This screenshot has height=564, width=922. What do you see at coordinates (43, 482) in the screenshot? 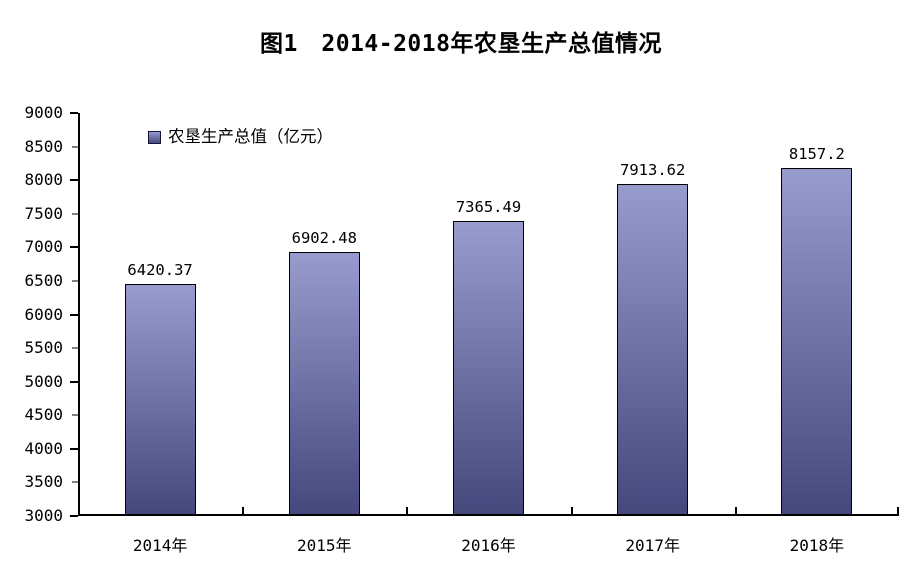
I see `y-tick-label: 3500` at bounding box center [43, 482].